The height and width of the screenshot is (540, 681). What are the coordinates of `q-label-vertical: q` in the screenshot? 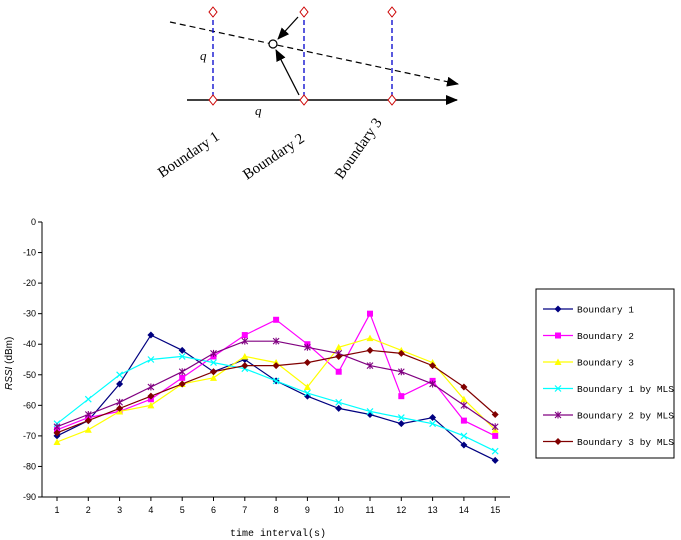 It's located at (203, 55).